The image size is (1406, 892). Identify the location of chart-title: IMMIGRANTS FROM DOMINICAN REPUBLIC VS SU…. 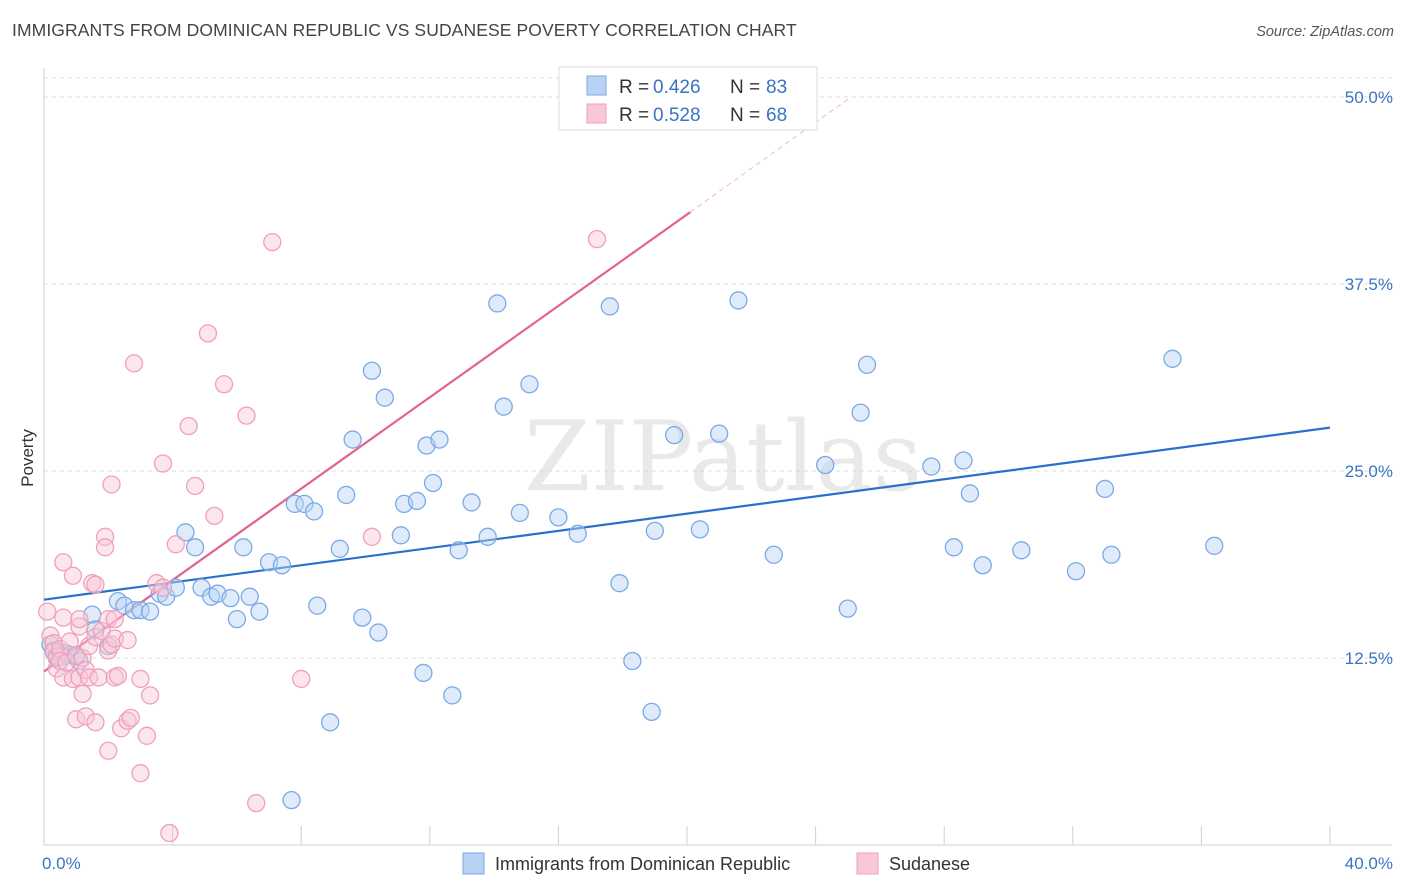
(404, 30).